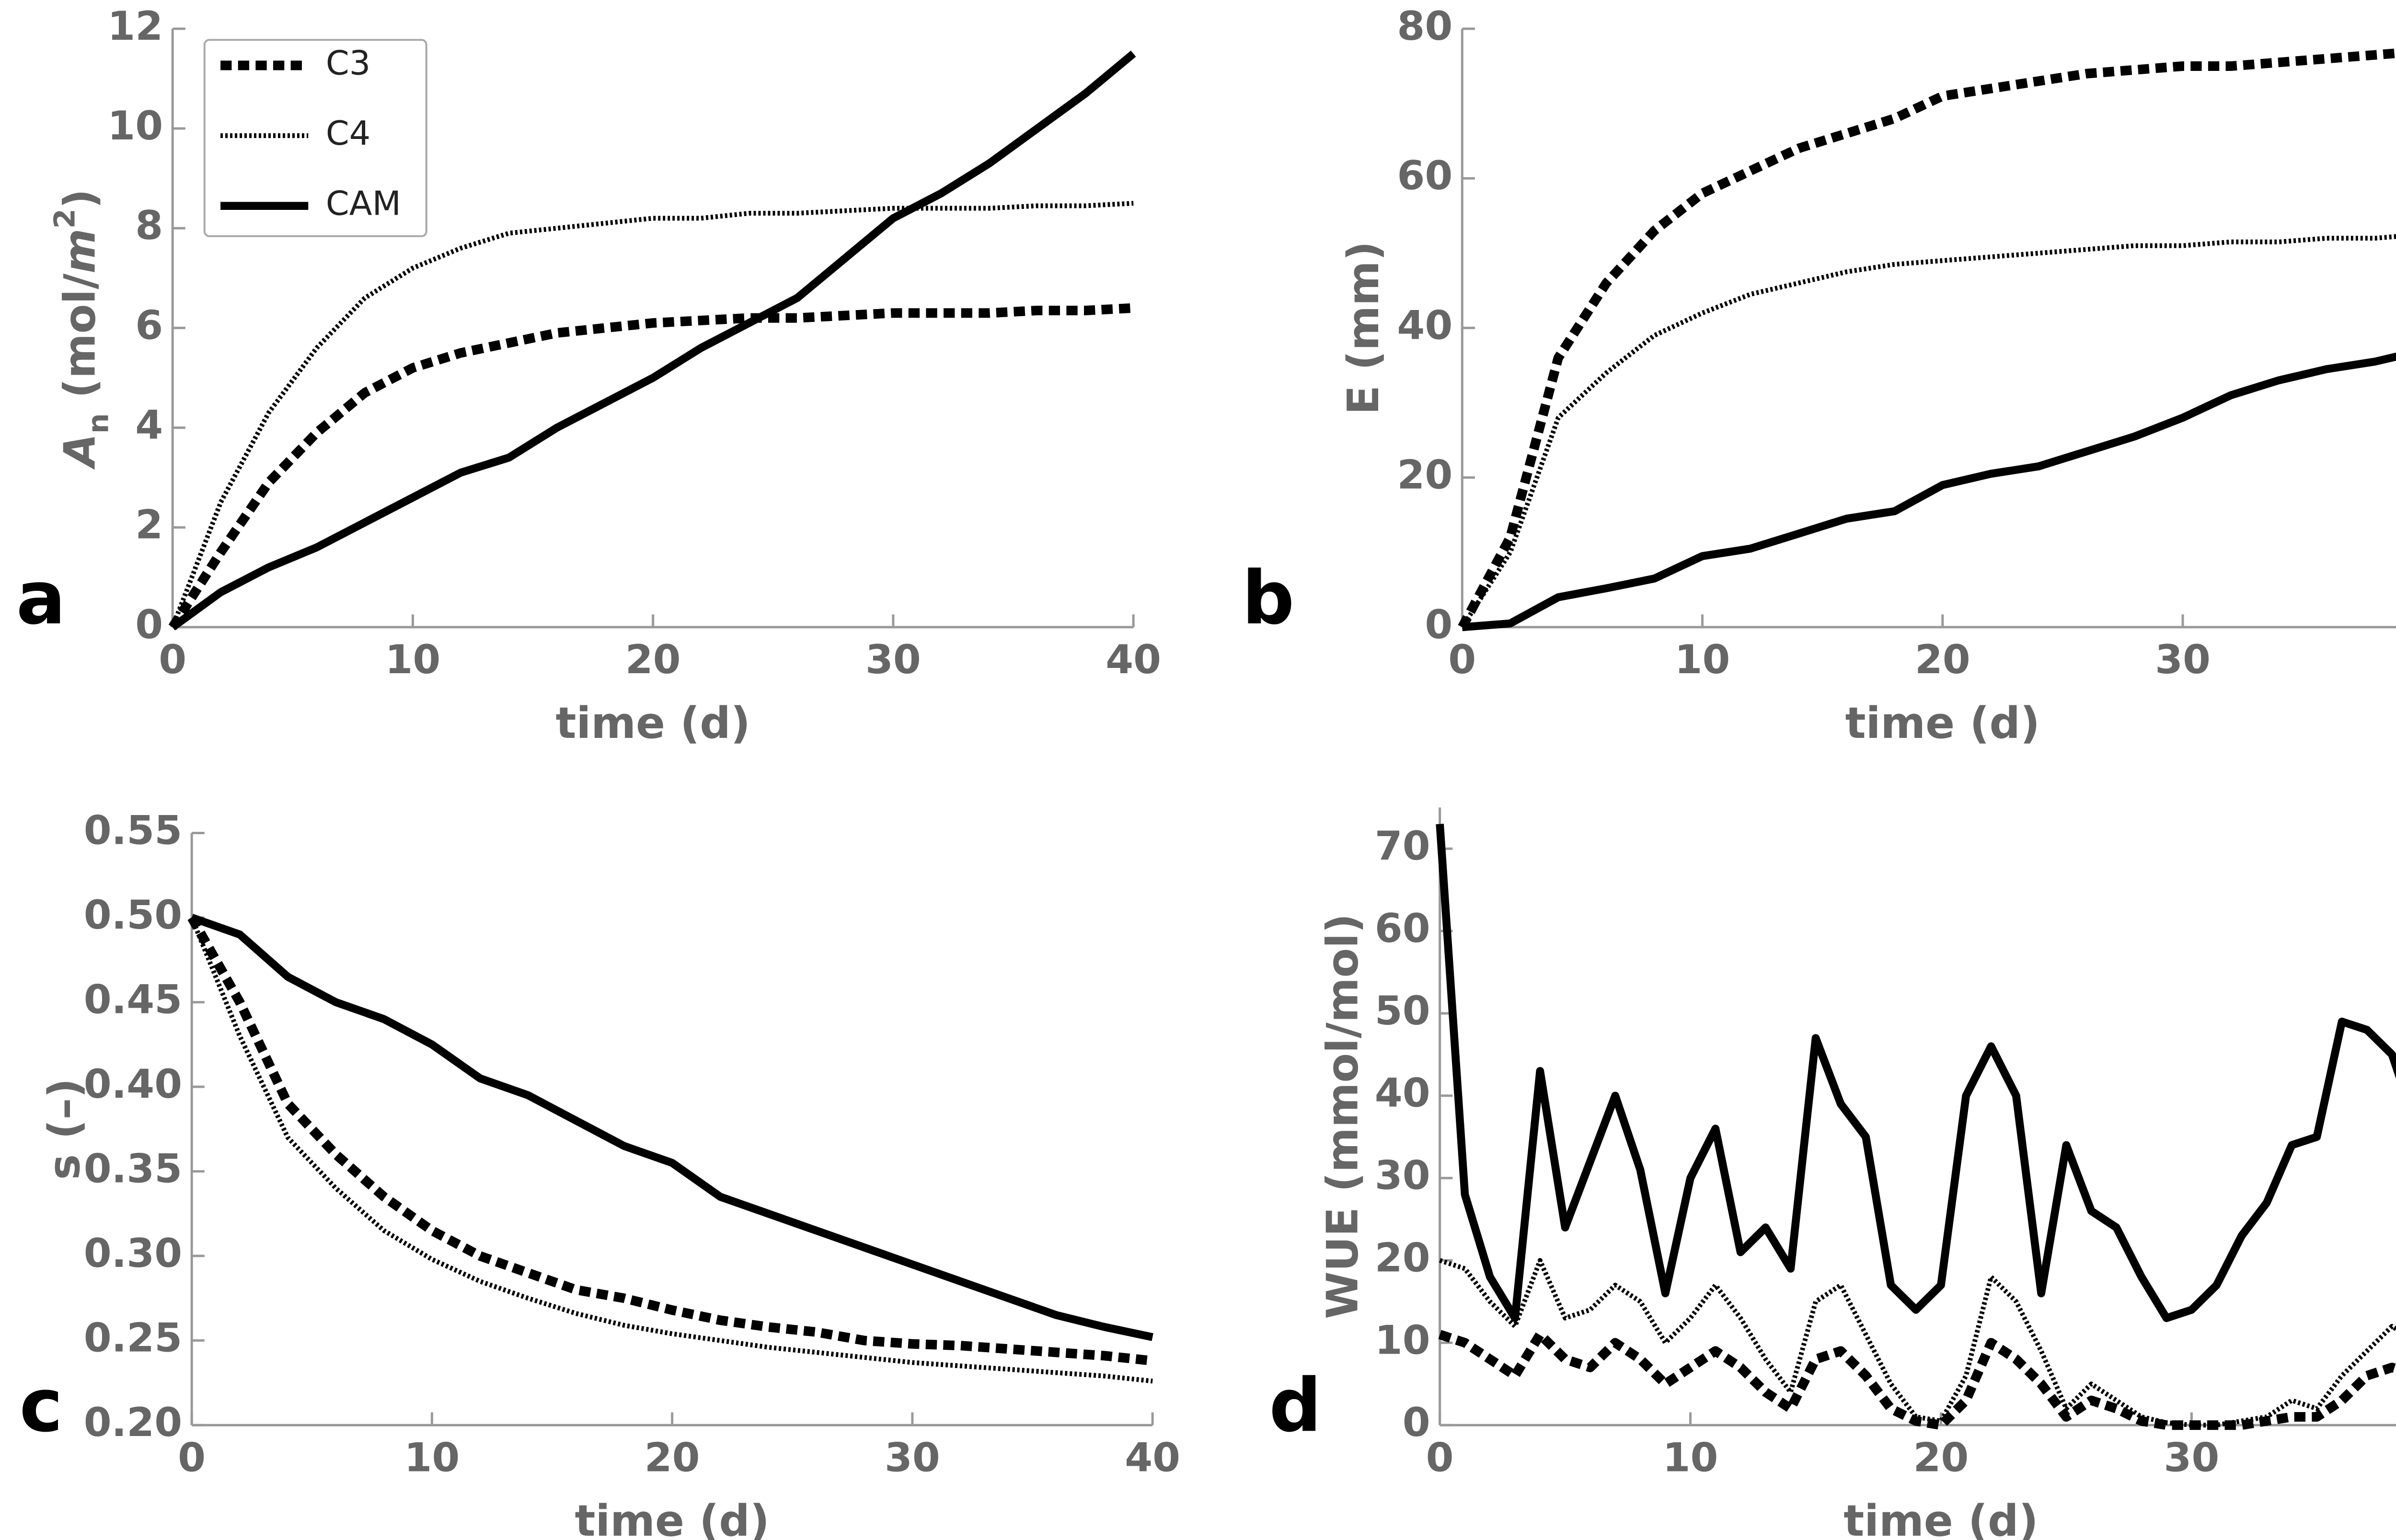 The height and width of the screenshot is (1540, 2396). I want to click on panel-label: c, so click(41, 1405).